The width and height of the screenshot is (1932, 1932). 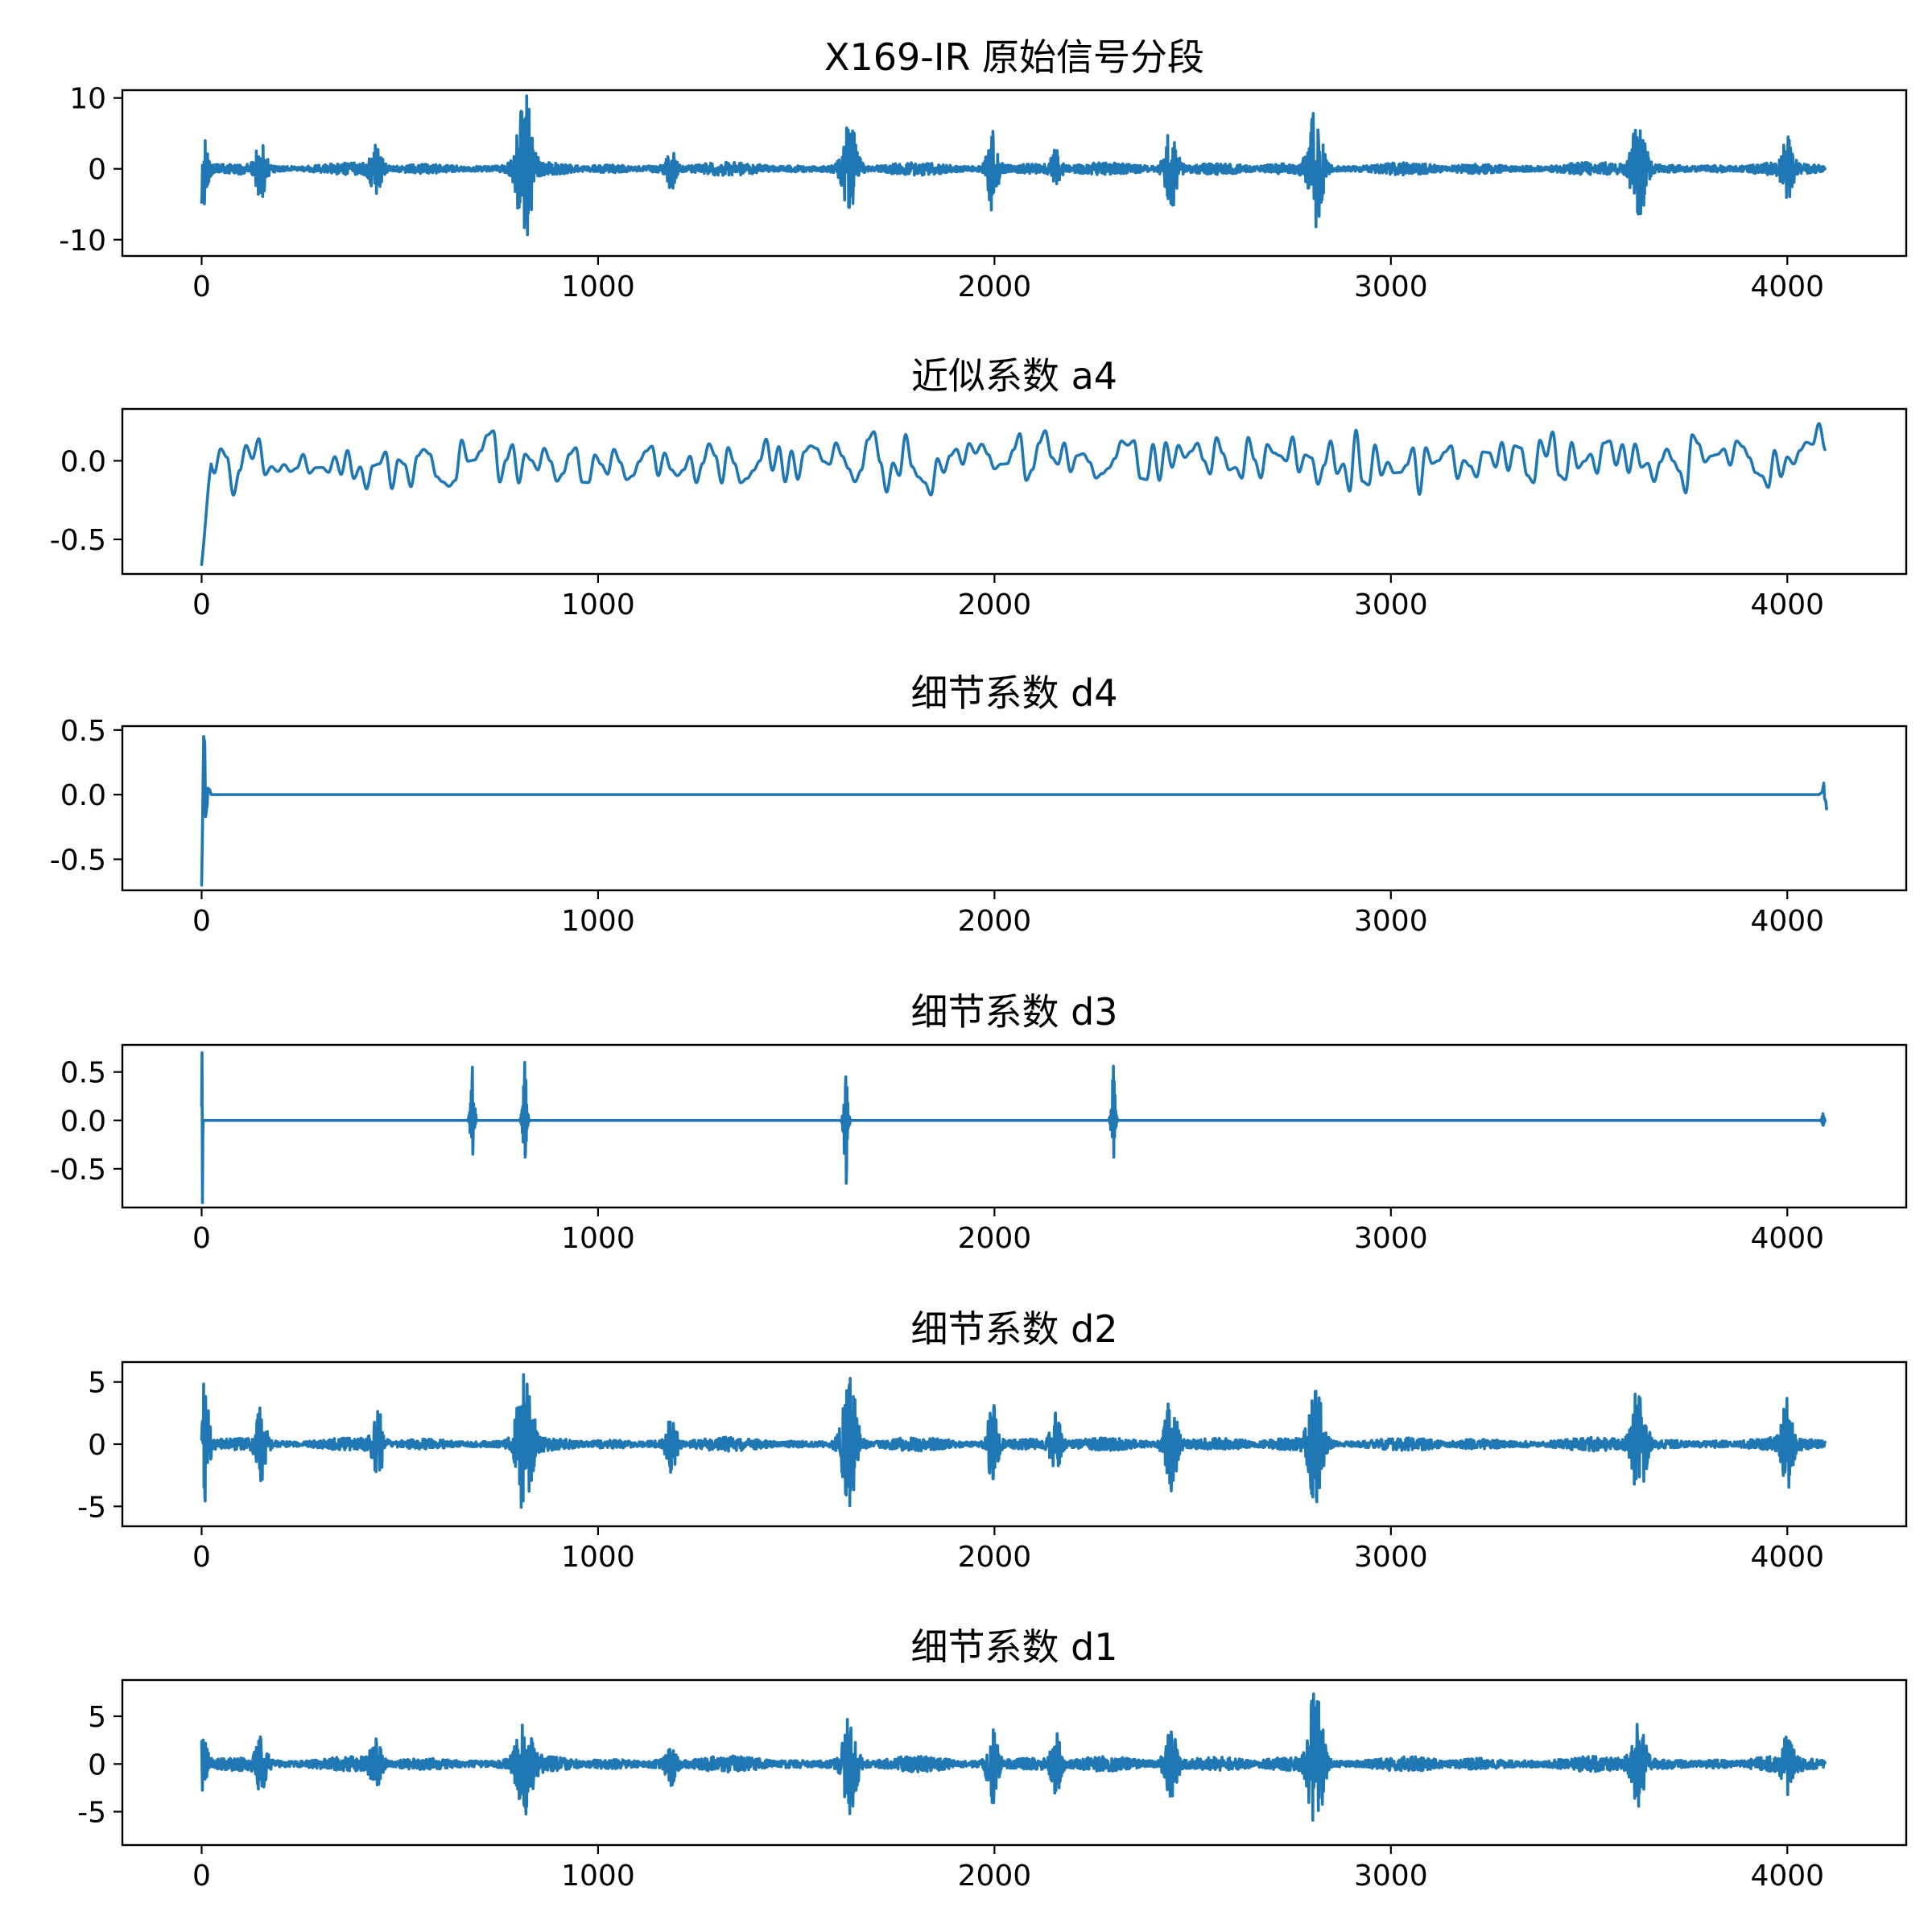 I want to click on subplot-5: 细节系数 d2 0 1000 2000 3000 4000 5 0 -5, so click(x=992, y=1440).